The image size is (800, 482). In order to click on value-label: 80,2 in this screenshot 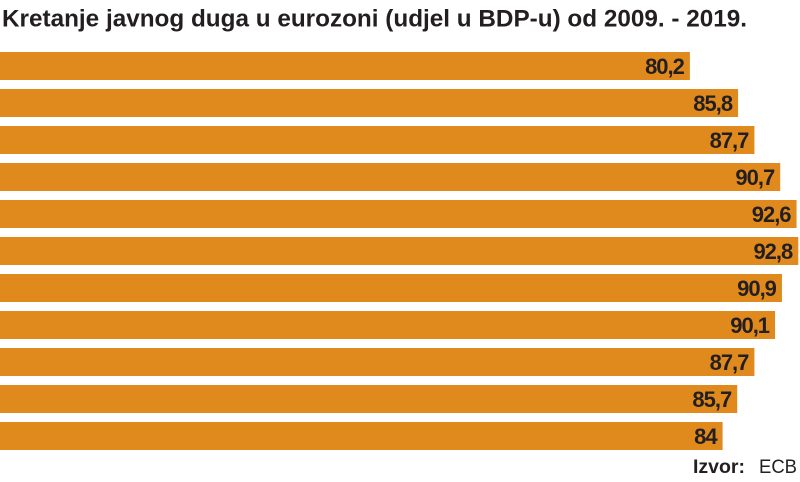, I will do `click(665, 66)`.